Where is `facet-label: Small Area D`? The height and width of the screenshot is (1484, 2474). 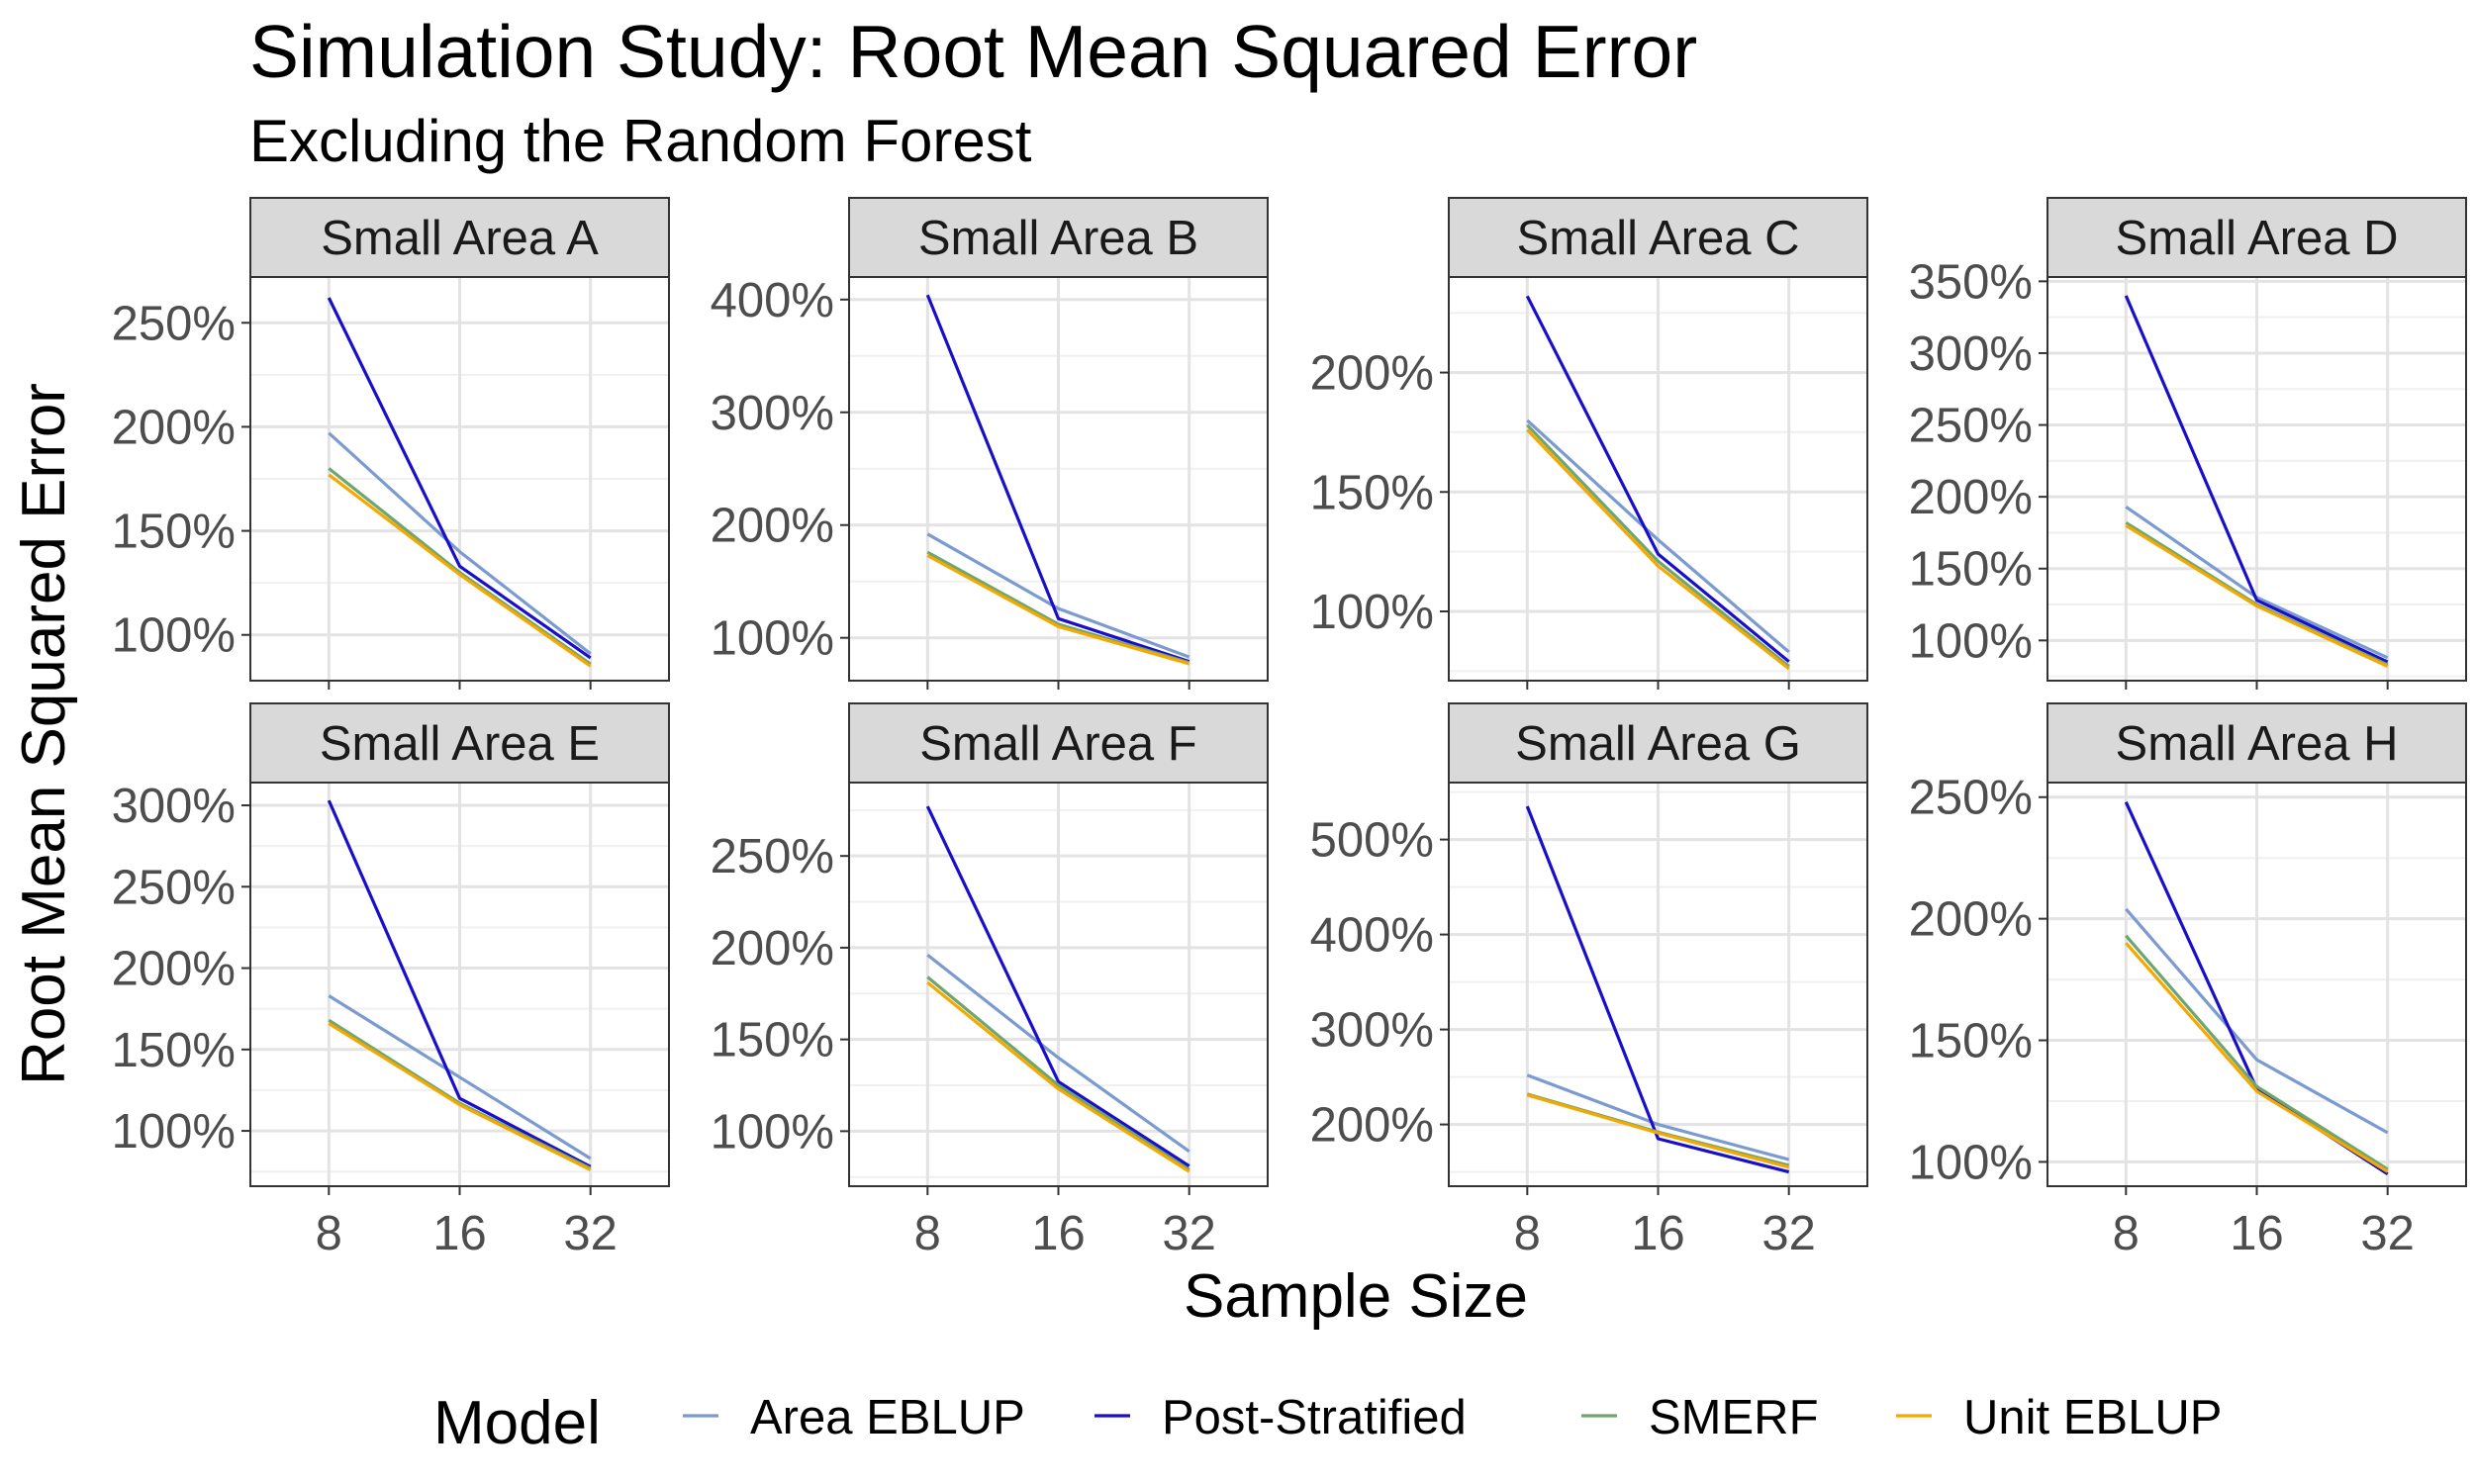 facet-label: Small Area D is located at coordinates (2257, 238).